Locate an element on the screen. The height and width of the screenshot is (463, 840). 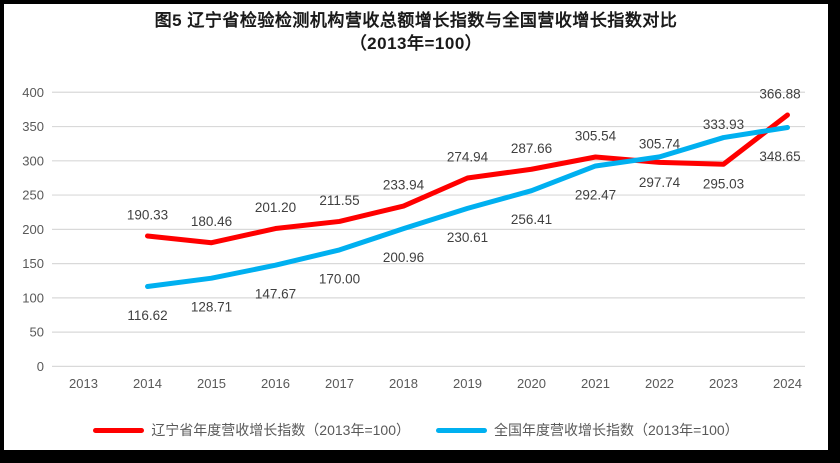
y-tick-label: 250 is located at coordinates (33, 195).